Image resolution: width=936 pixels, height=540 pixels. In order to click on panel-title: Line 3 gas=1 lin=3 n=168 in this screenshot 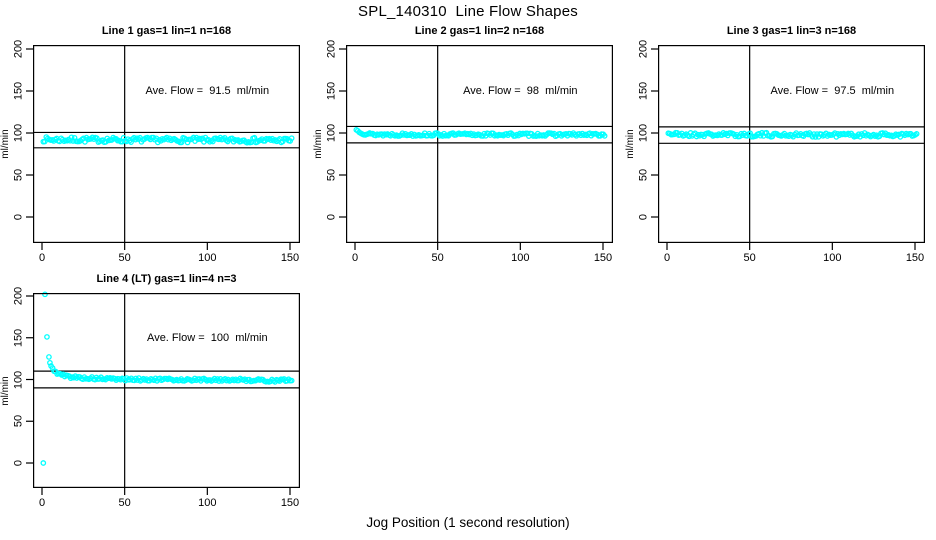, I will do `click(791, 31)`.